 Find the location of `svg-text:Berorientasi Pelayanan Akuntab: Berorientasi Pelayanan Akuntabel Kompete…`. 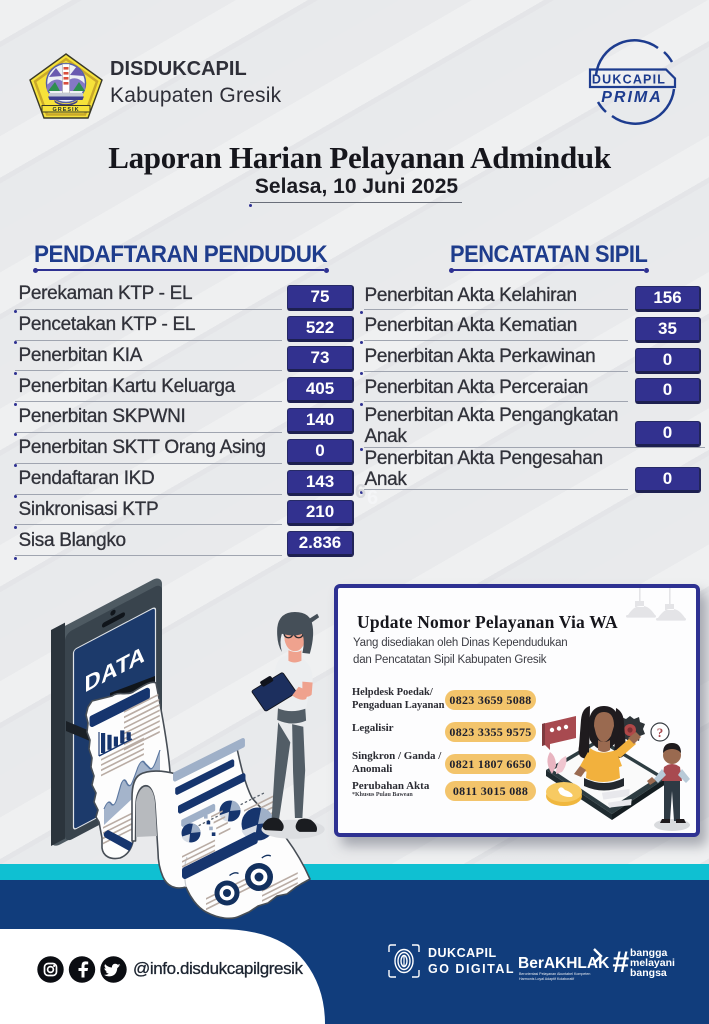

svg-text:Berorientasi Pelayanan Akuntab: Berorientasi Pelayanan Akuntabel Kompete… is located at coordinates (554, 974).